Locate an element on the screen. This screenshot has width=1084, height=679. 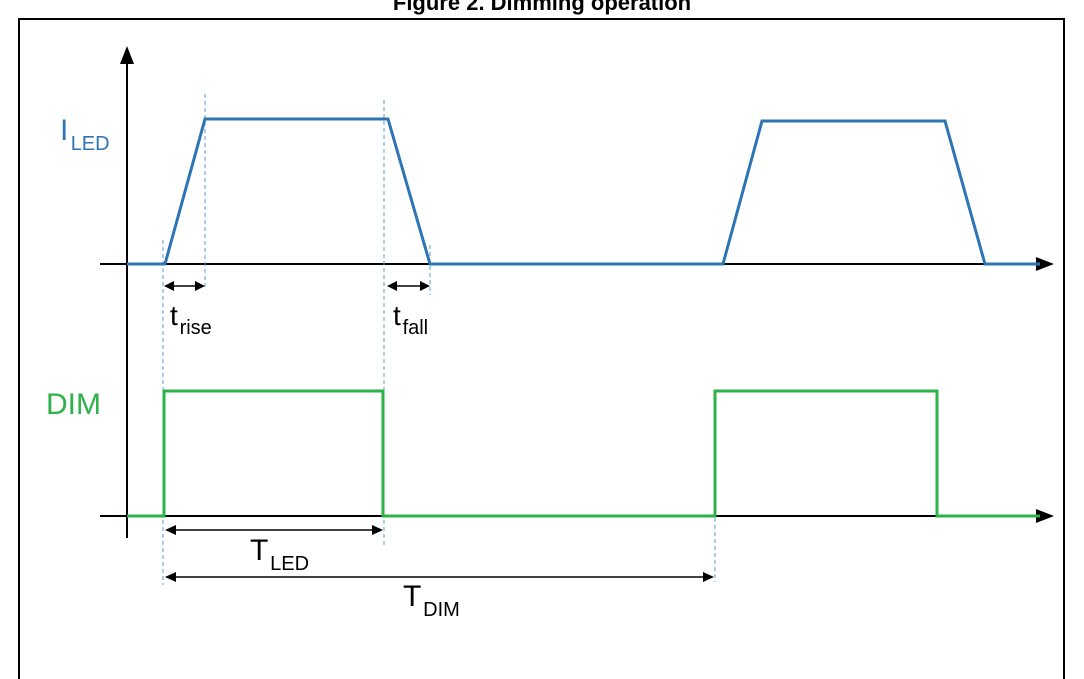
t-led-label-main: T is located at coordinates (259, 550).